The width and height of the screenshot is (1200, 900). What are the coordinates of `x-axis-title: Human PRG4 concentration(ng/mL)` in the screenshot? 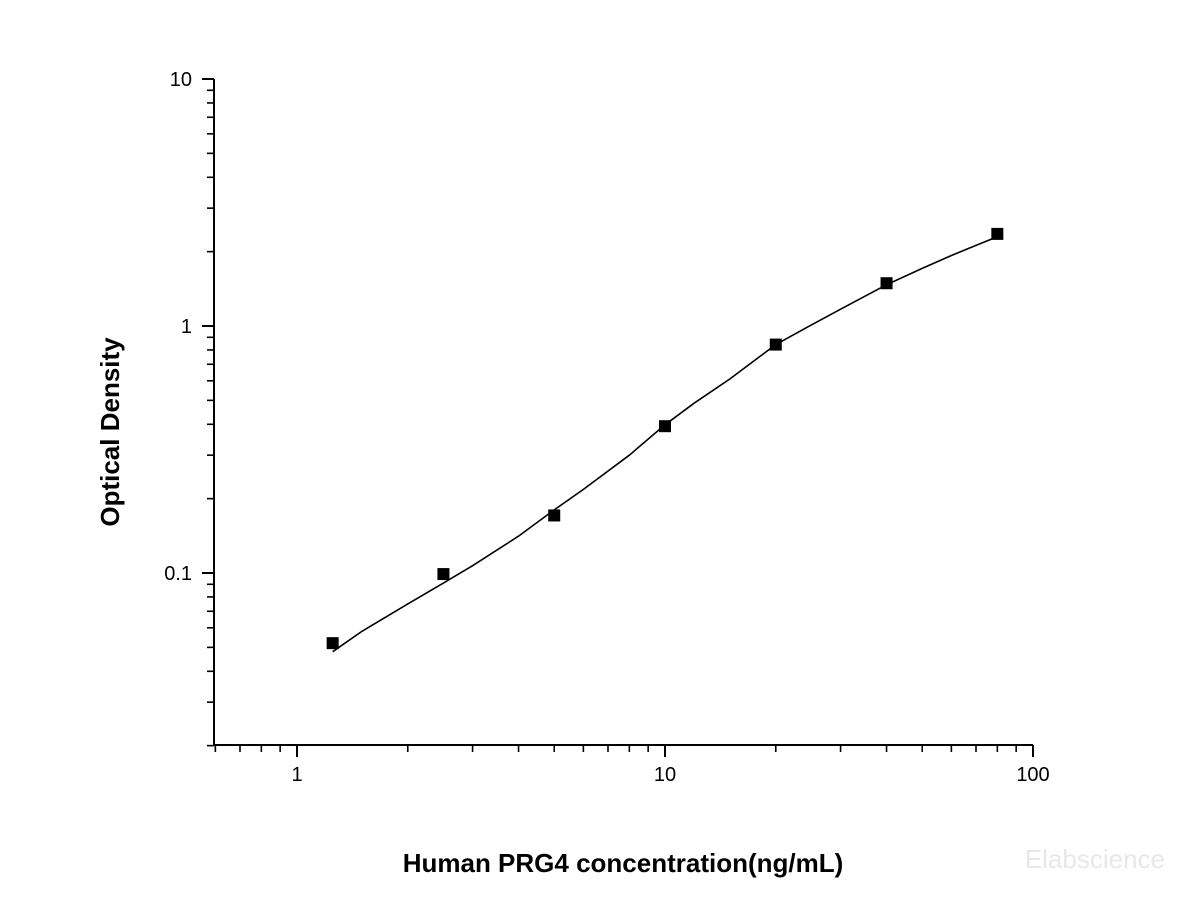 It's located at (623, 863).